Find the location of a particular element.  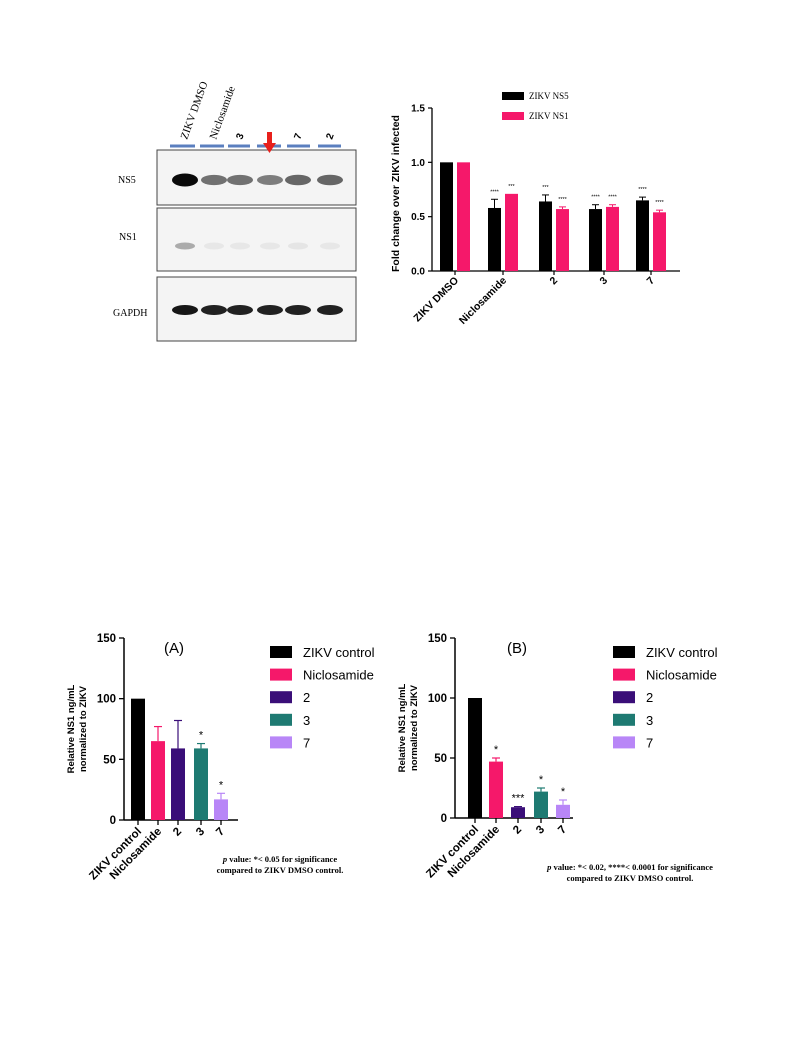

legend-label: 2 is located at coordinates (649, 697).